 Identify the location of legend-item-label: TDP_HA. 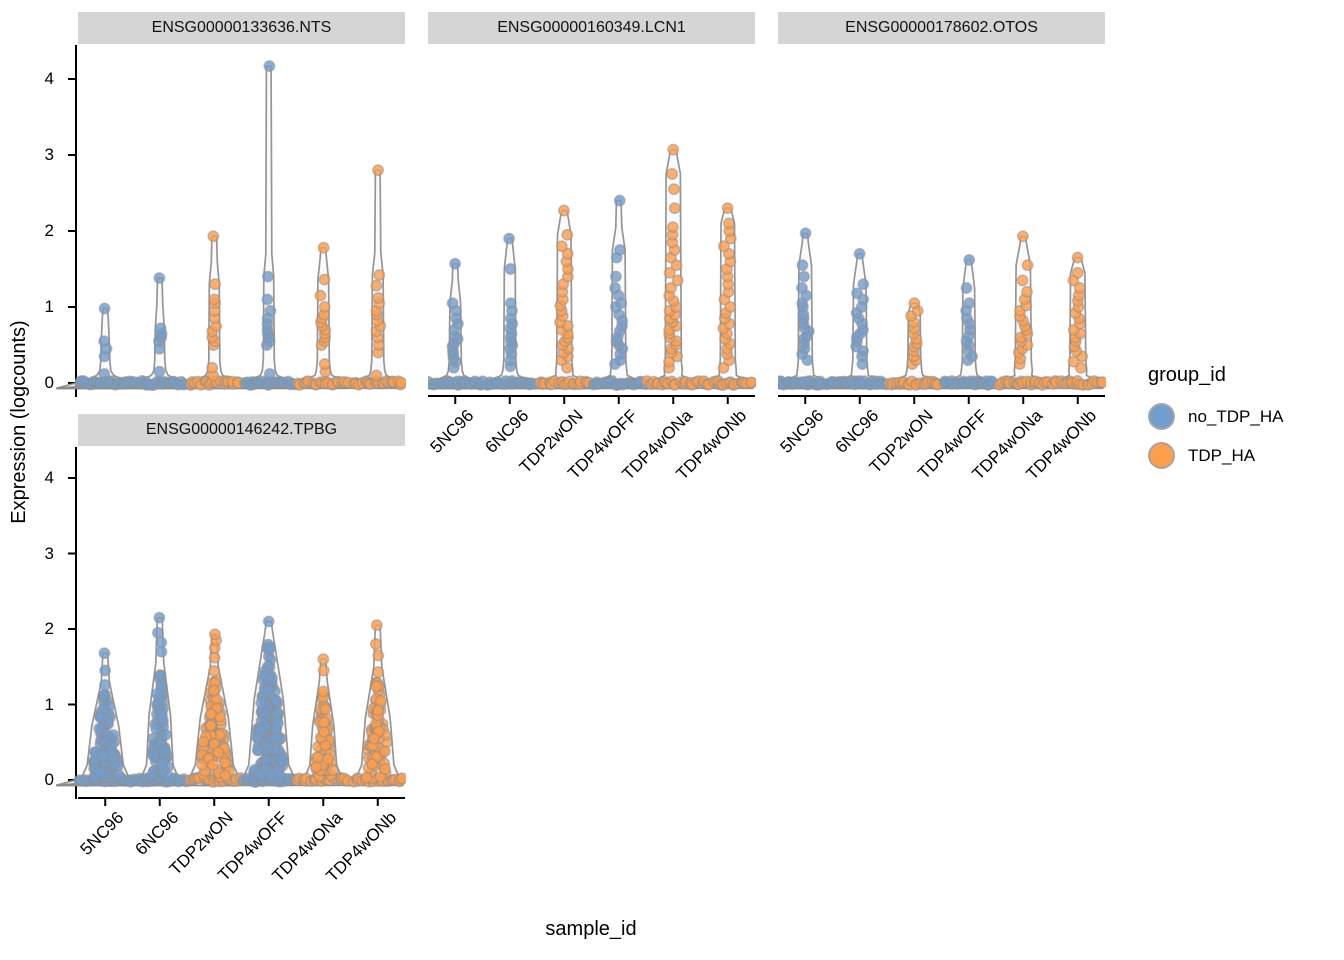
(1222, 455).